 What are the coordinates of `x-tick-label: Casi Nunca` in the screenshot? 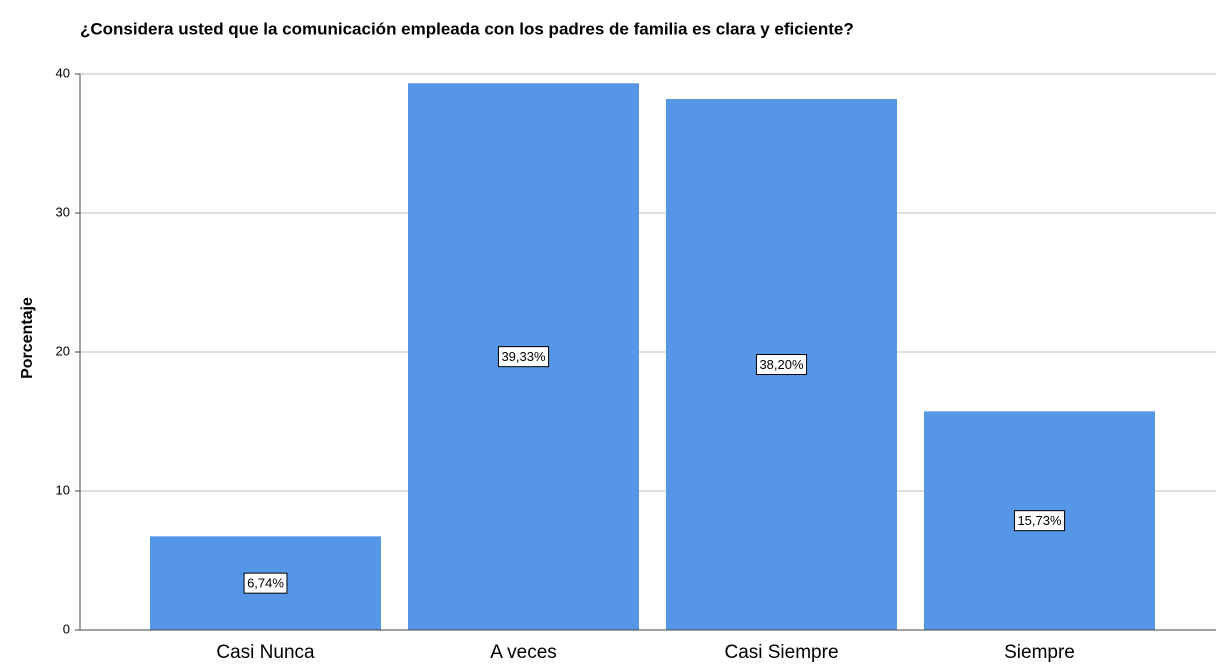 It's located at (265, 652).